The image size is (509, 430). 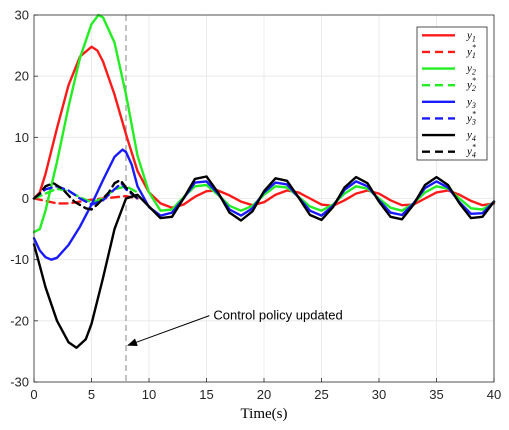 What do you see at coordinates (277, 315) in the screenshot?
I see `annotation-text: Control policy updated` at bounding box center [277, 315].